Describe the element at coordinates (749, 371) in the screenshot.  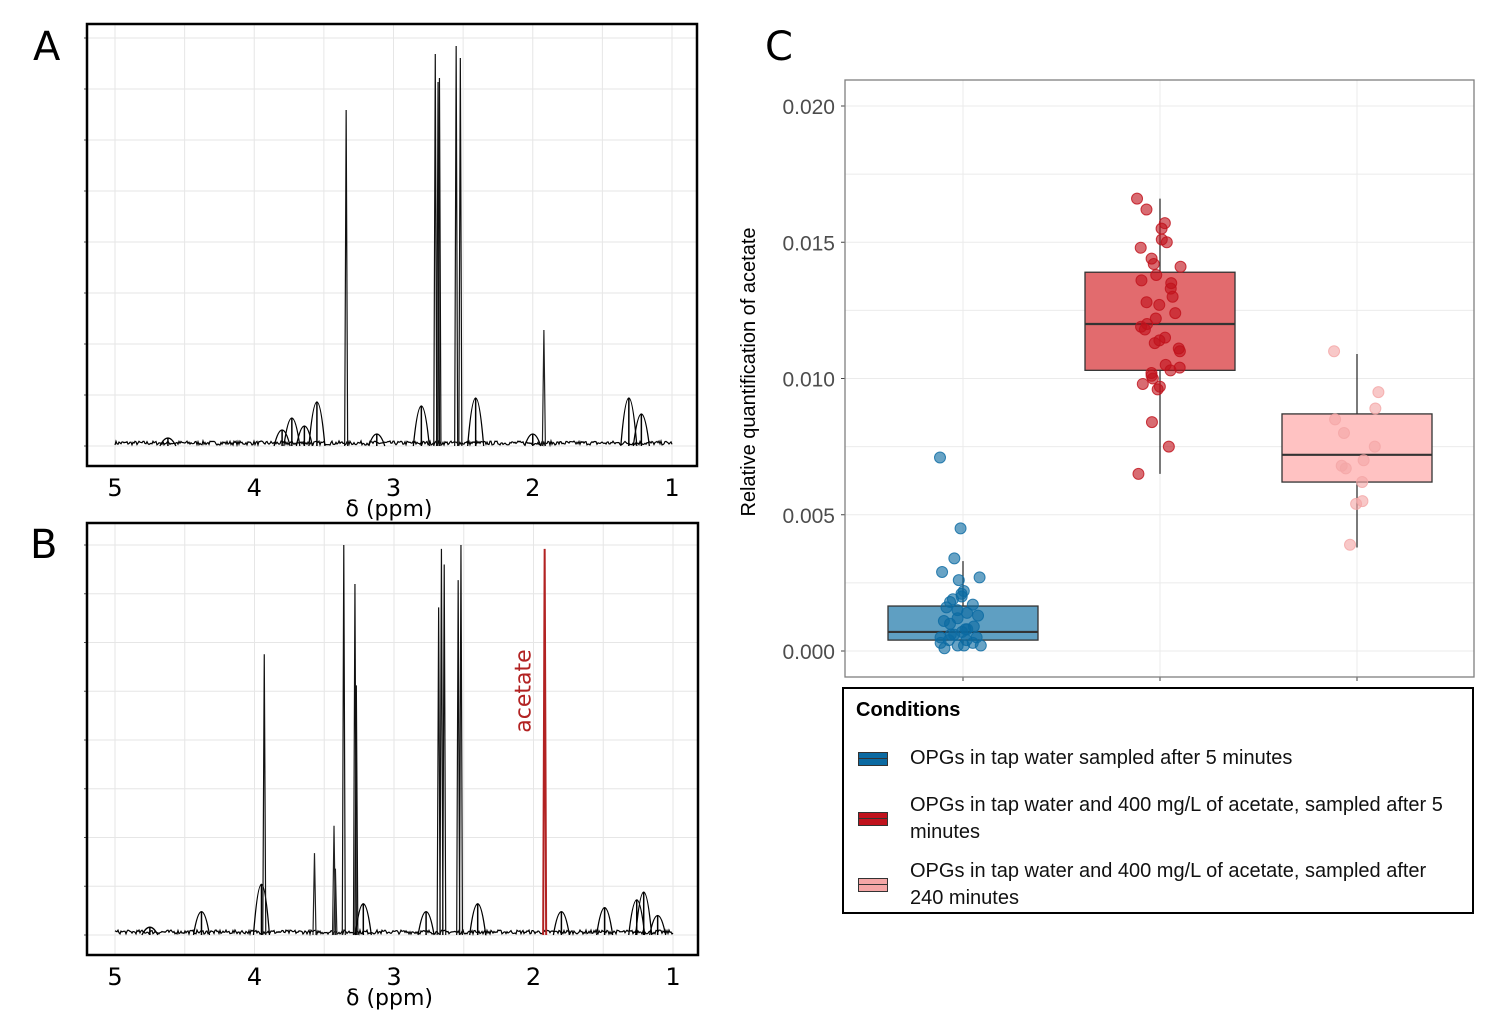
I see `y-axis-label: Relative quantification of acetate` at that location.